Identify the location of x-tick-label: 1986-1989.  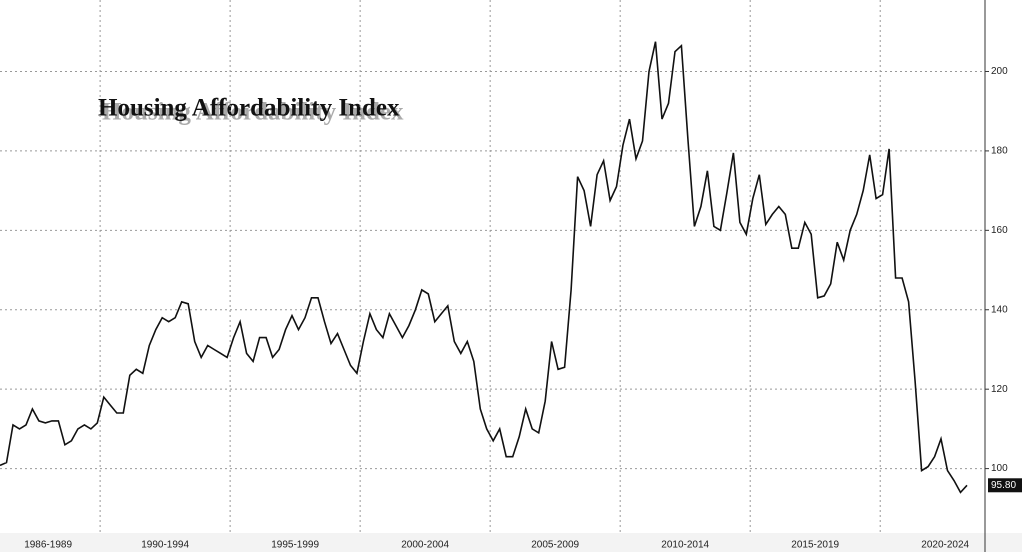
(48, 545).